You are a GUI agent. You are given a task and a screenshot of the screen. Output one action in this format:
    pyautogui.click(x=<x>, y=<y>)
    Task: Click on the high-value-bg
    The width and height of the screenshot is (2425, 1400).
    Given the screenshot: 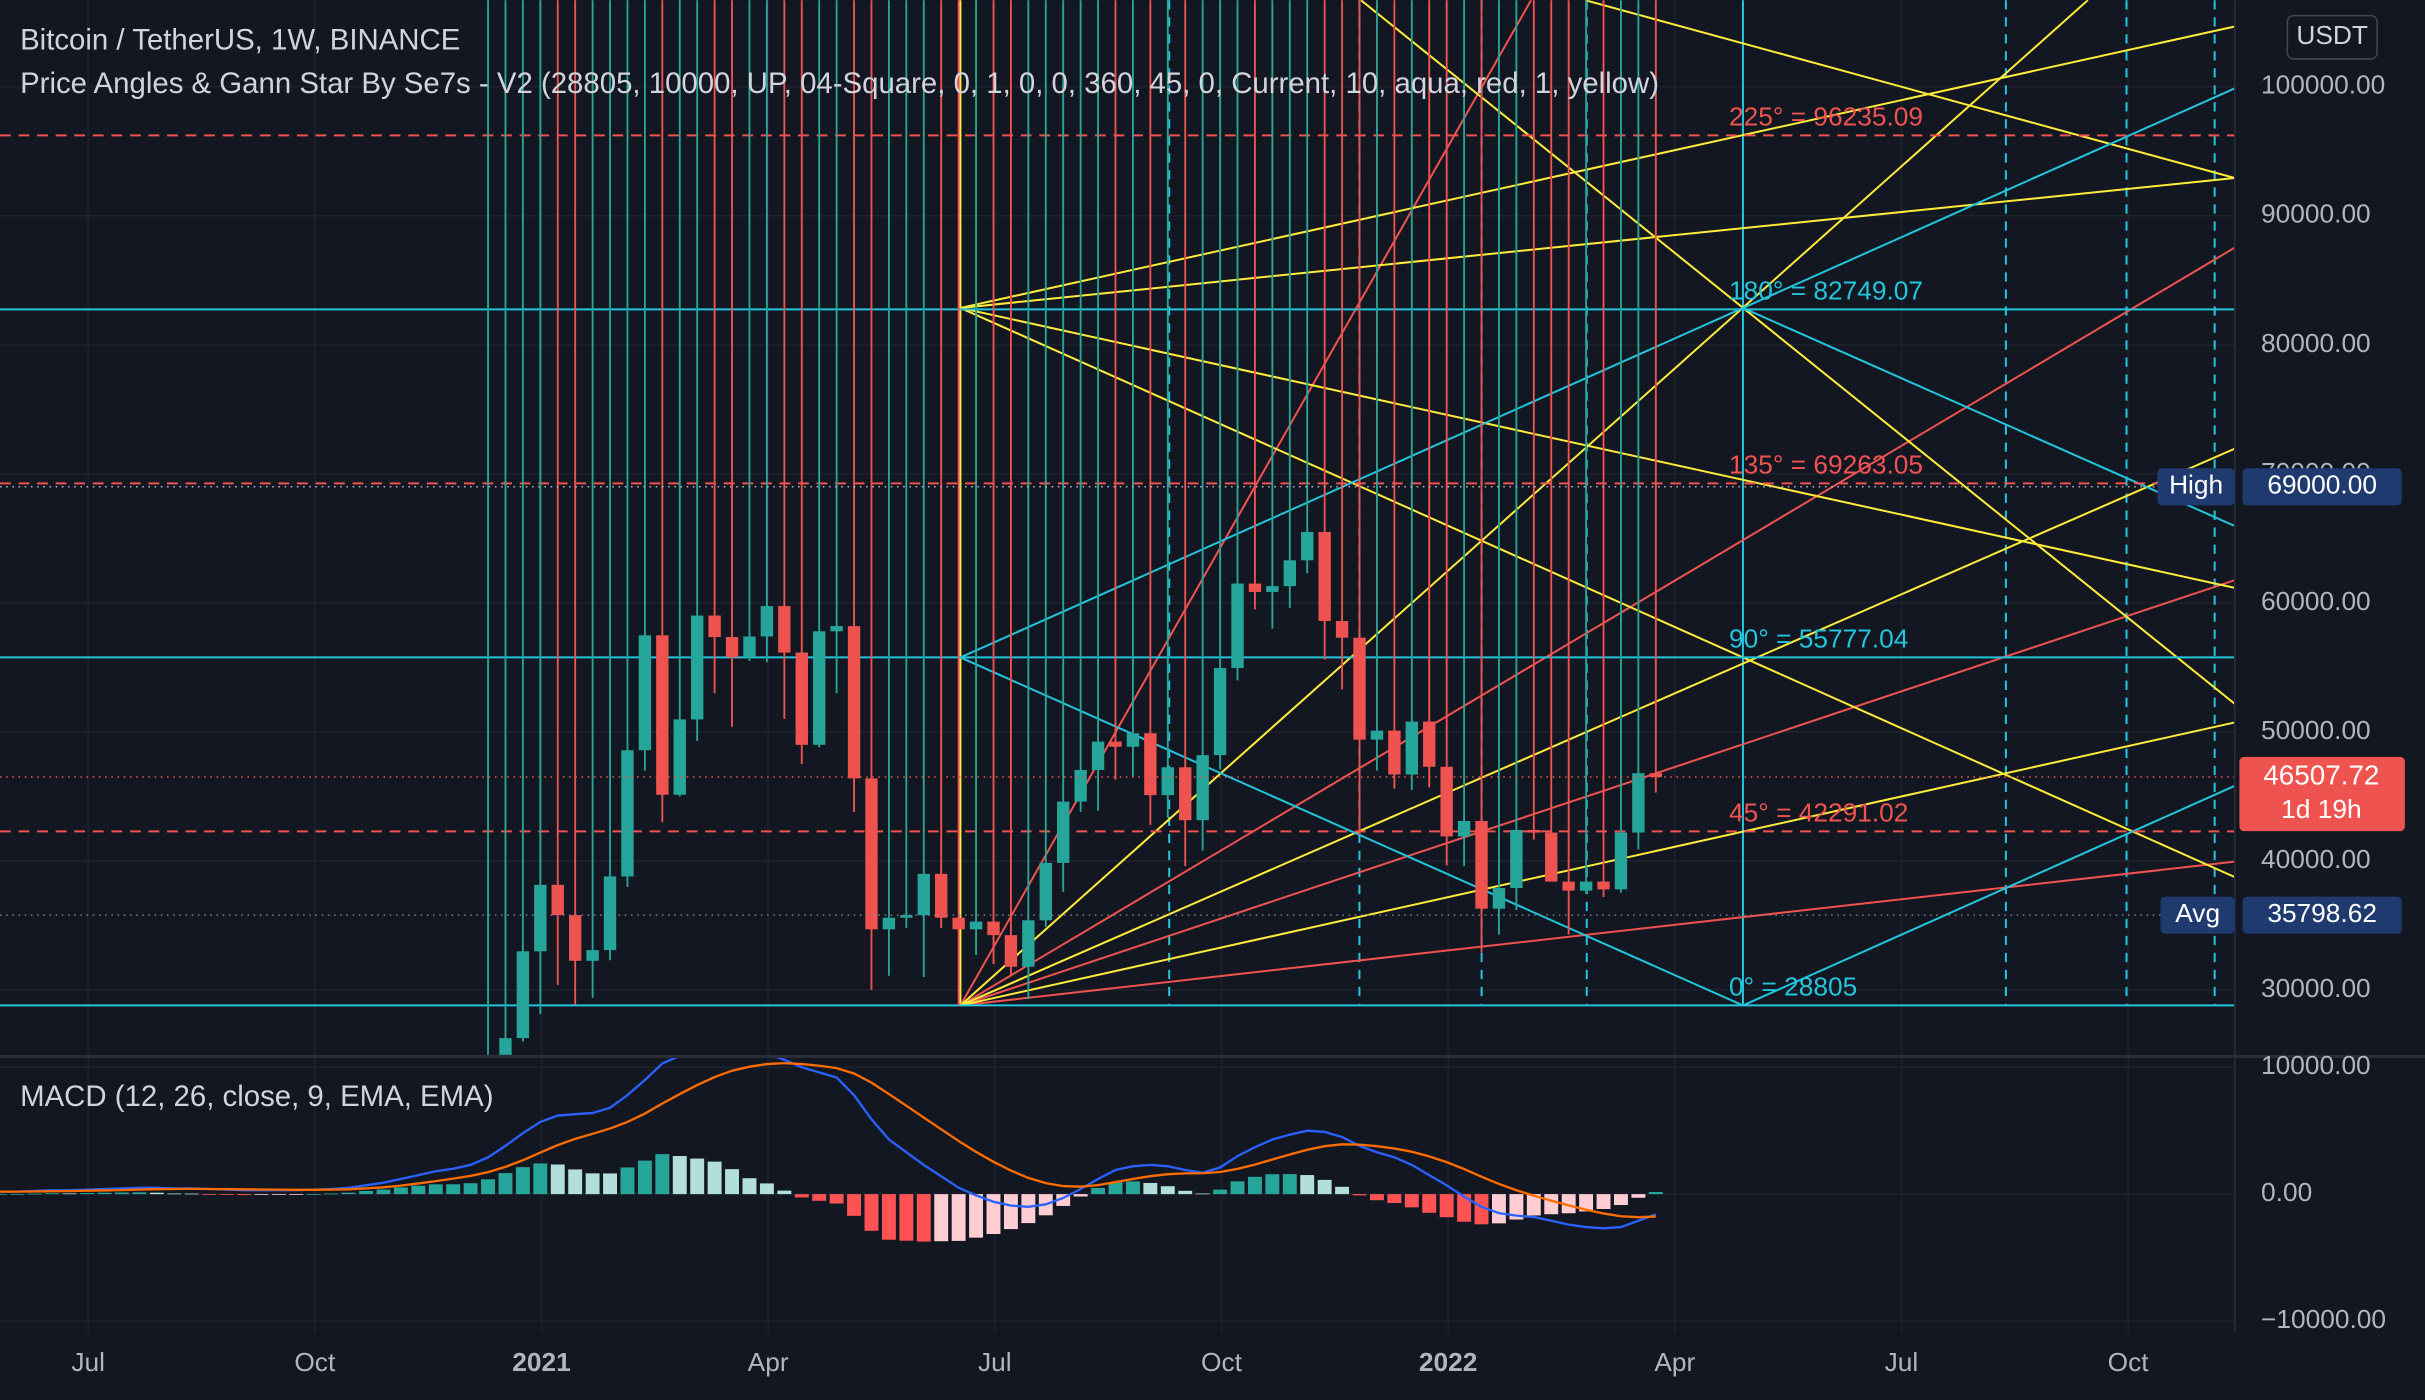 What is the action you would take?
    pyautogui.click(x=2322, y=487)
    